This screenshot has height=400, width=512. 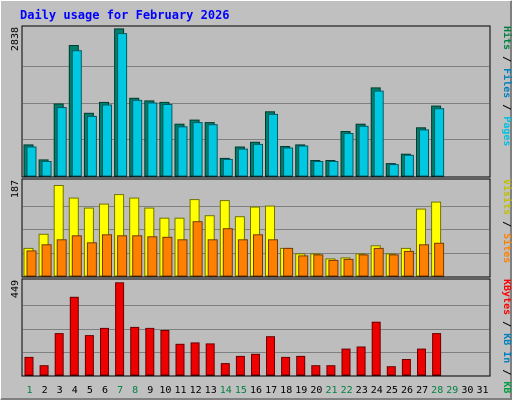 I want to click on x-tick-label: 21, so click(x=331, y=390).